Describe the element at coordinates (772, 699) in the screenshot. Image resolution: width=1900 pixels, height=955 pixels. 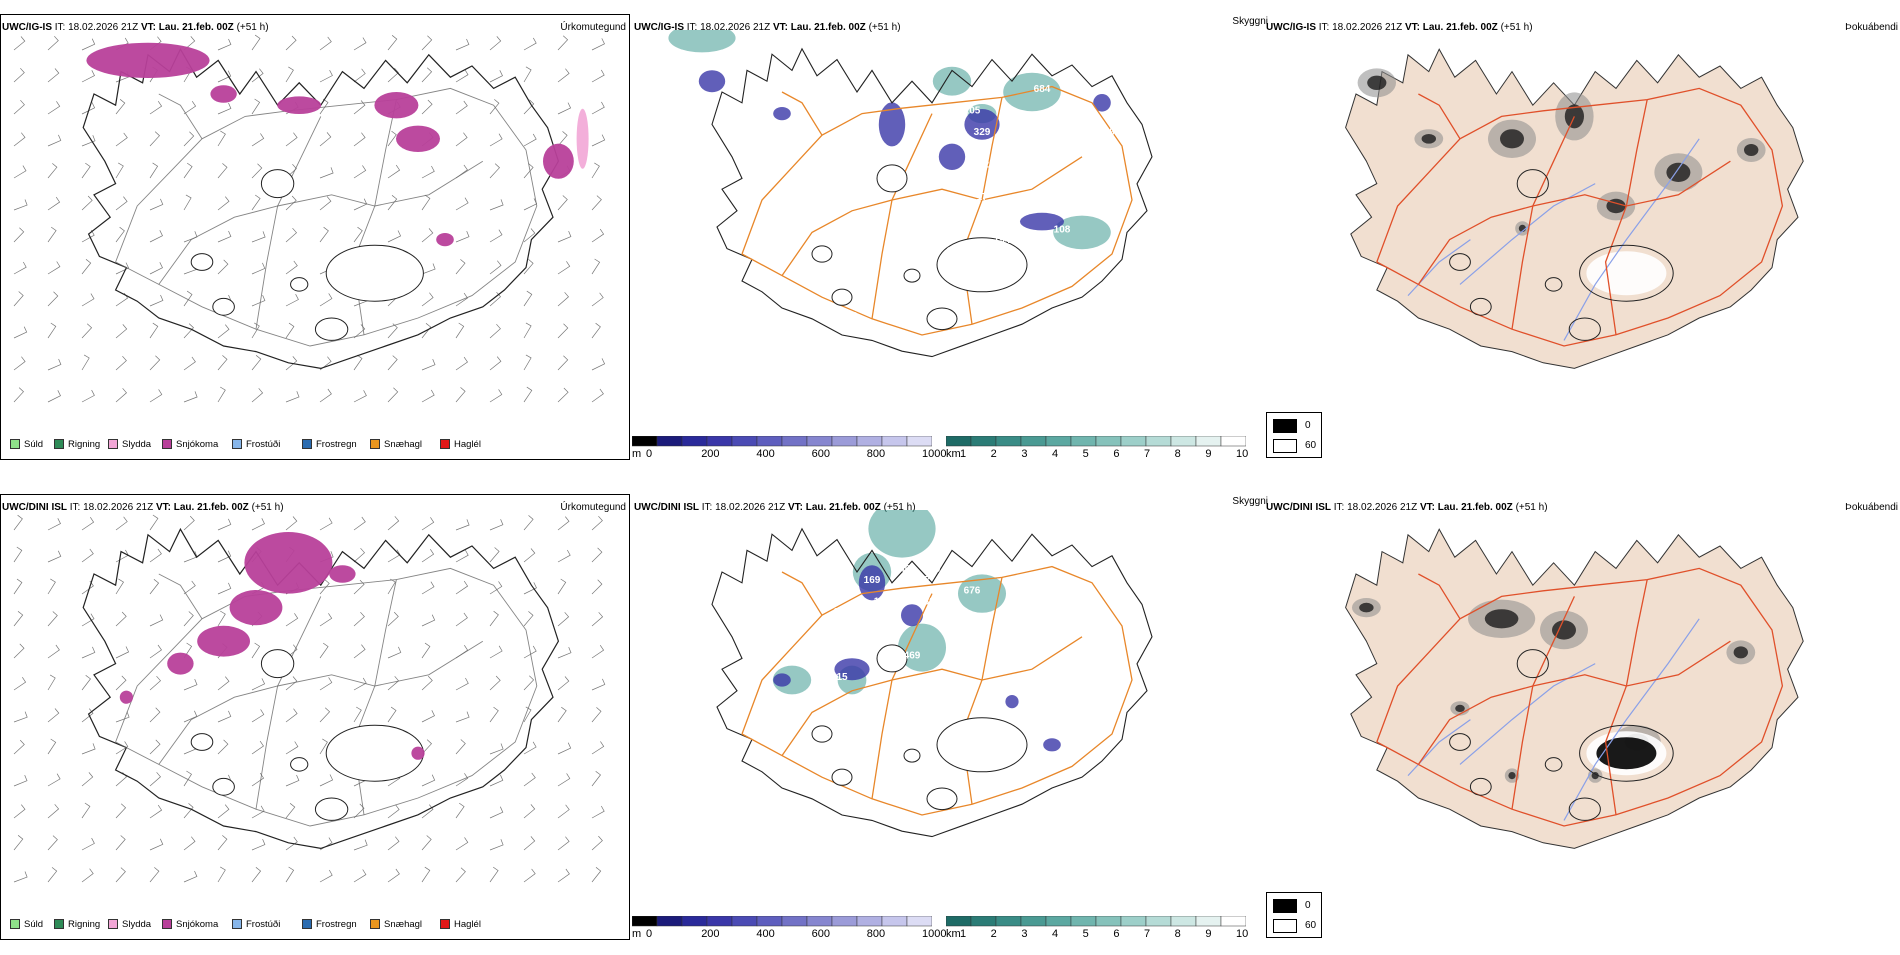
I see `ceiling-label: 10` at that location.